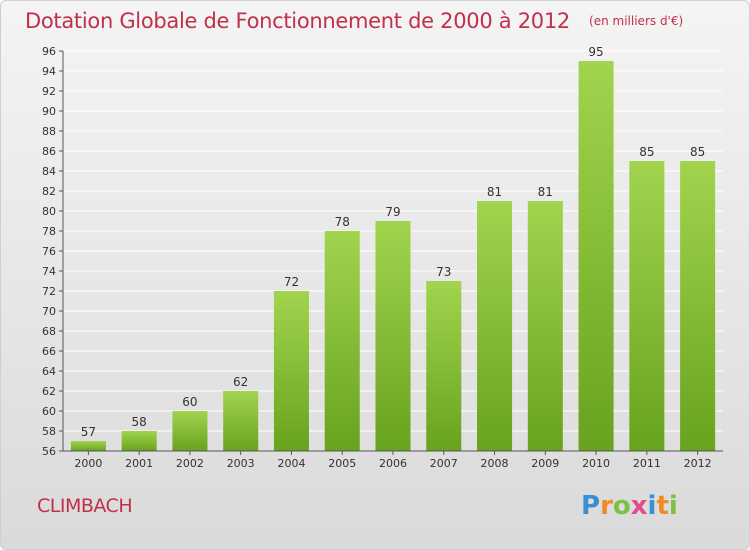  I want to click on y-tick-label: 80, so click(49, 211).